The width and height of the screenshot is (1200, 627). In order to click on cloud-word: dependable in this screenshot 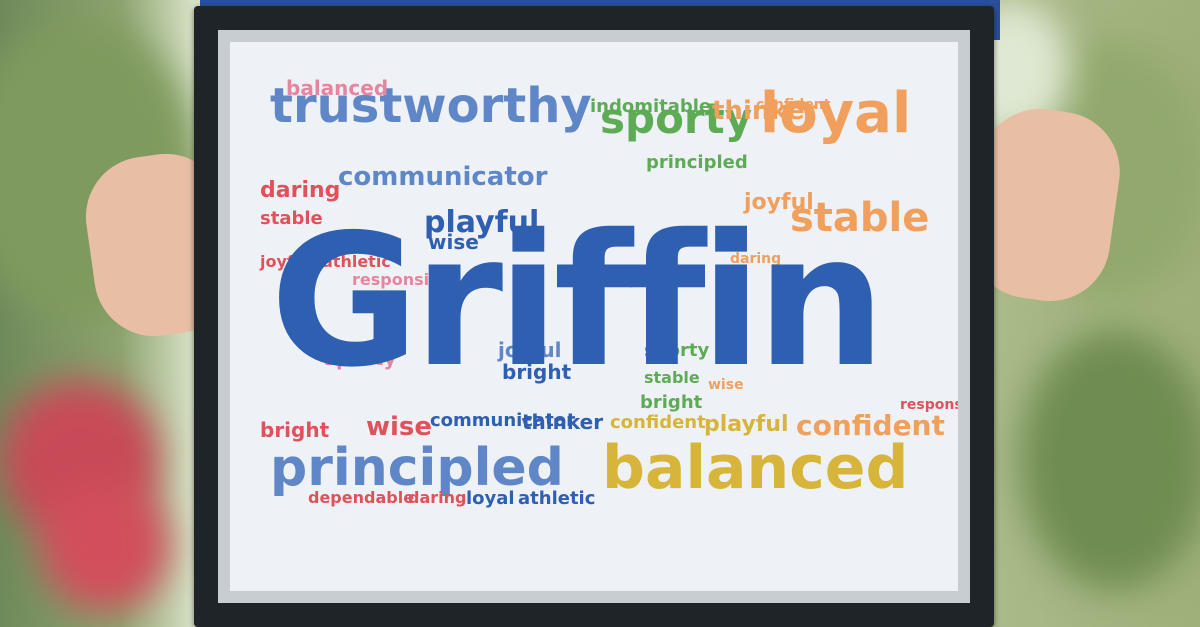, I will do `click(361, 497)`.